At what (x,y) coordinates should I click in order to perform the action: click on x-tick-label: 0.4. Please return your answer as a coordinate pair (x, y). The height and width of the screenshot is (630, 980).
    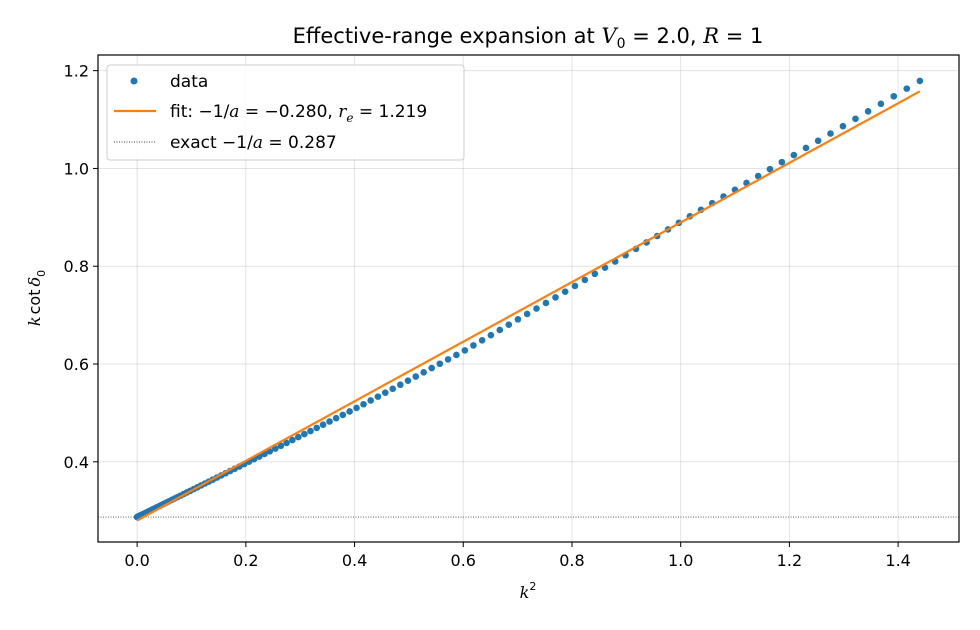
    Looking at the image, I should click on (354, 560).